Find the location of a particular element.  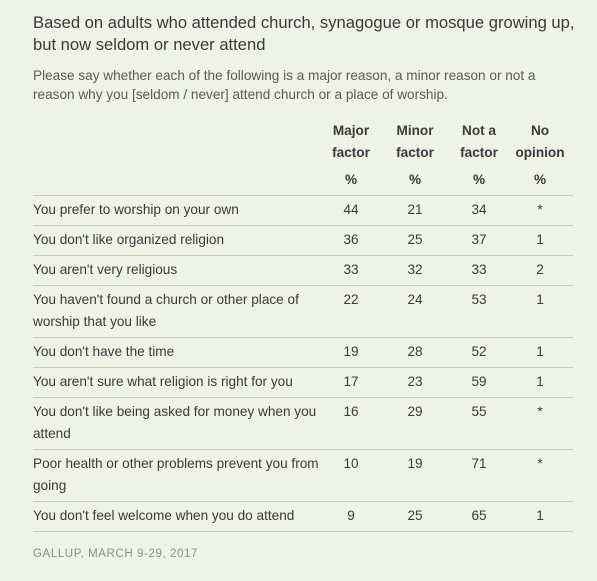

source-note: GALLUP, MARCH 9-29, 2017 is located at coordinates (116, 554).